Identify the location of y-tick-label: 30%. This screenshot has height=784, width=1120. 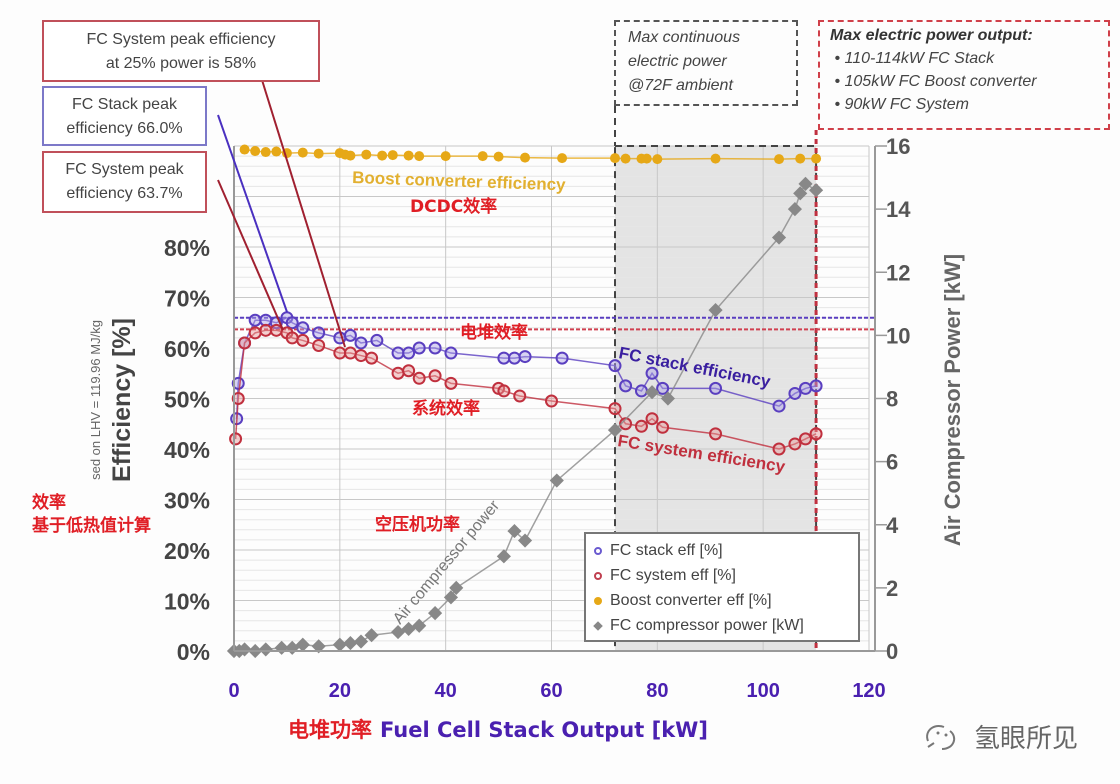
(187, 501).